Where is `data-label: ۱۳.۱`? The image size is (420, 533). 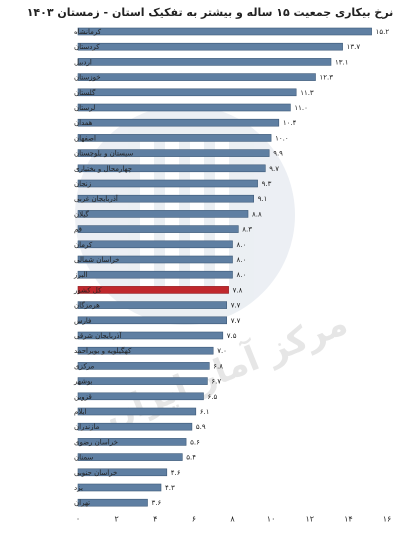
data-label: ۱۳.۱ is located at coordinates (342, 62).